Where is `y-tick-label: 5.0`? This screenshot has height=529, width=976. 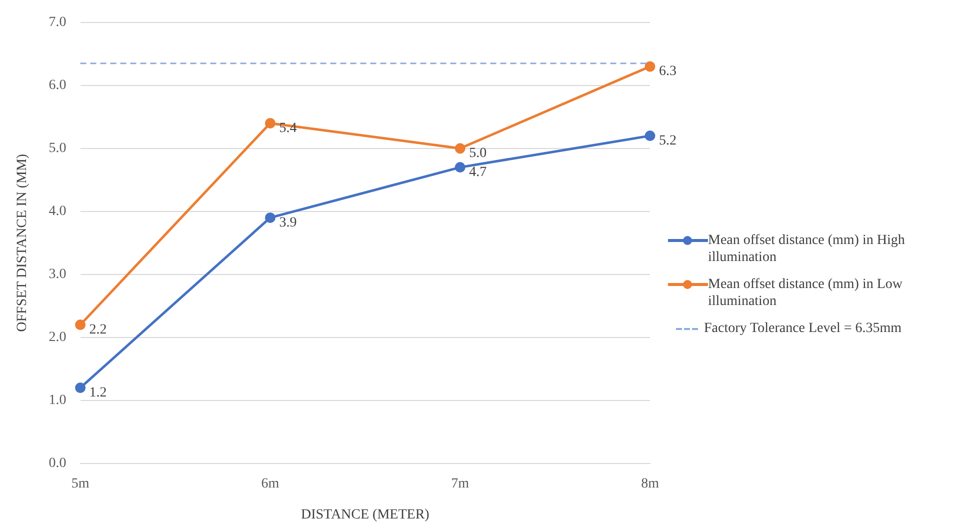 y-tick-label: 5.0 is located at coordinates (57, 148).